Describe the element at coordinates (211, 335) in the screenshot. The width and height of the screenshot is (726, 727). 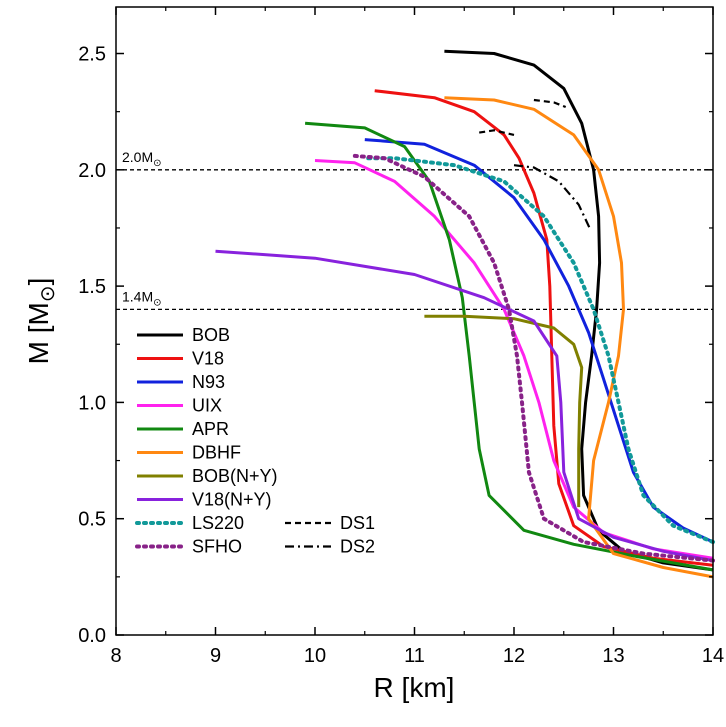
I see `legend-label-bob: BOB` at that location.